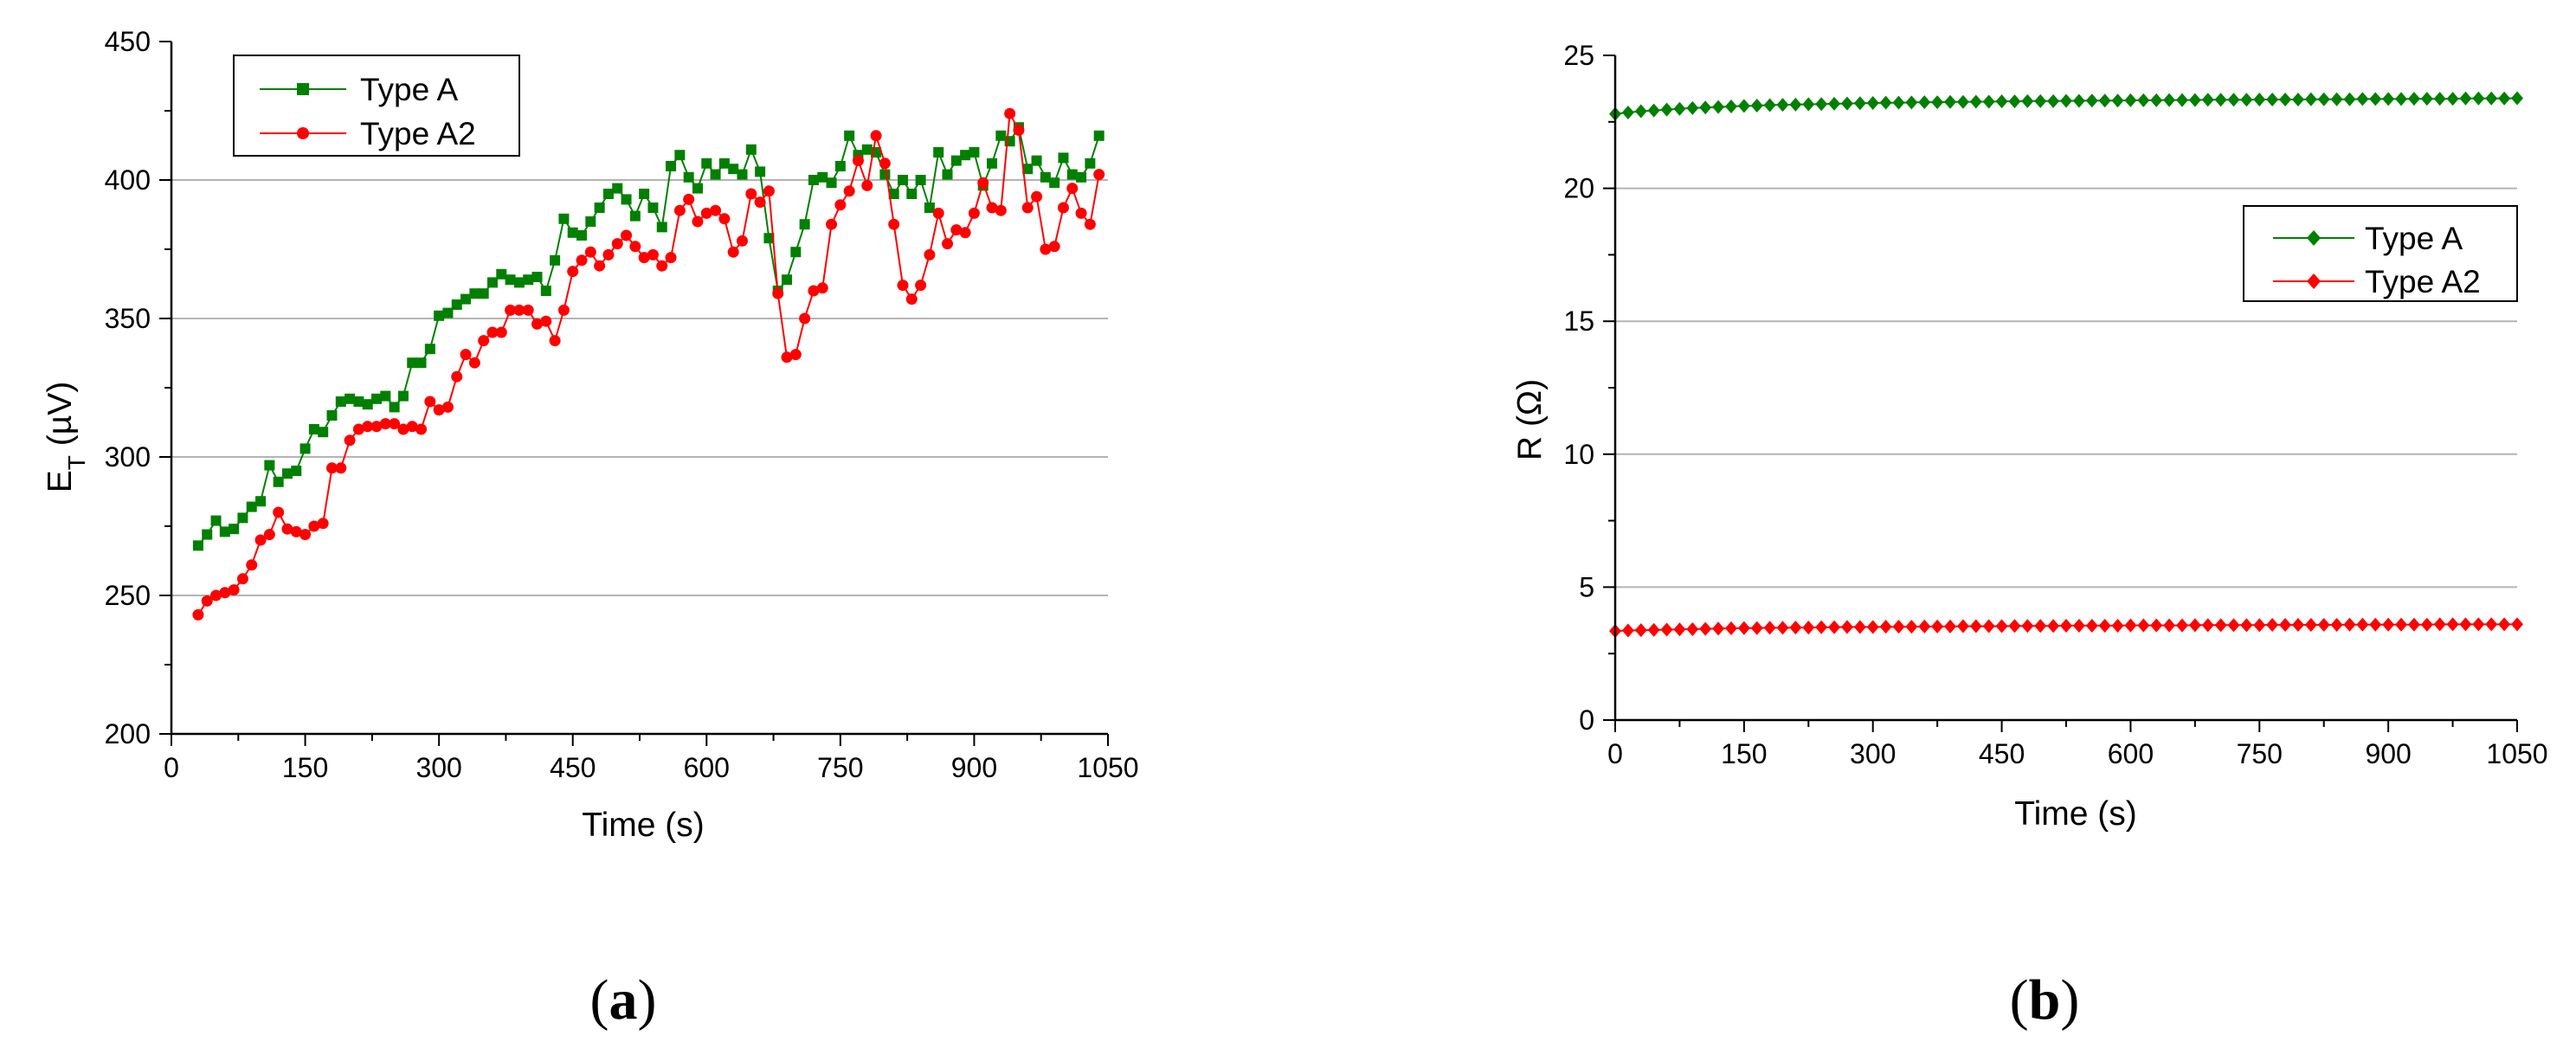  What do you see at coordinates (573, 767) in the screenshot?
I see `chart-a-x-tick-label: 450` at bounding box center [573, 767].